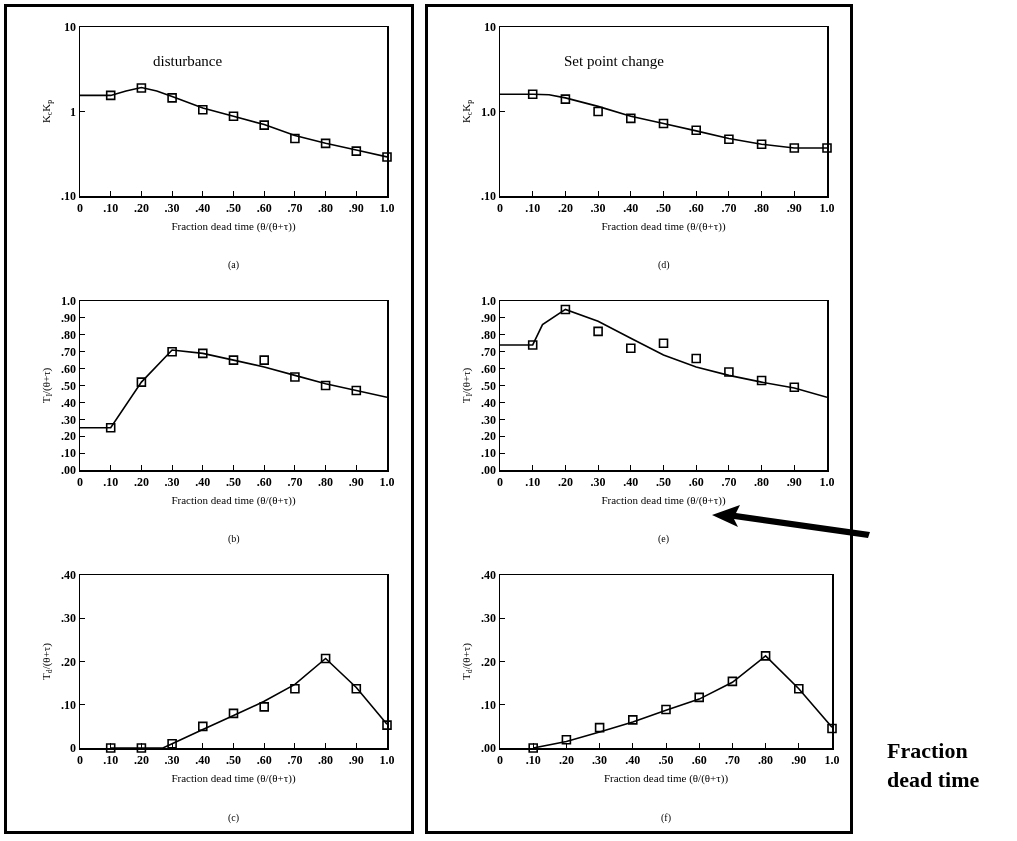 The width and height of the screenshot is (1017, 841). Describe the element at coordinates (489, 385) in the screenshot. I see `y-tick-label: .50` at that location.